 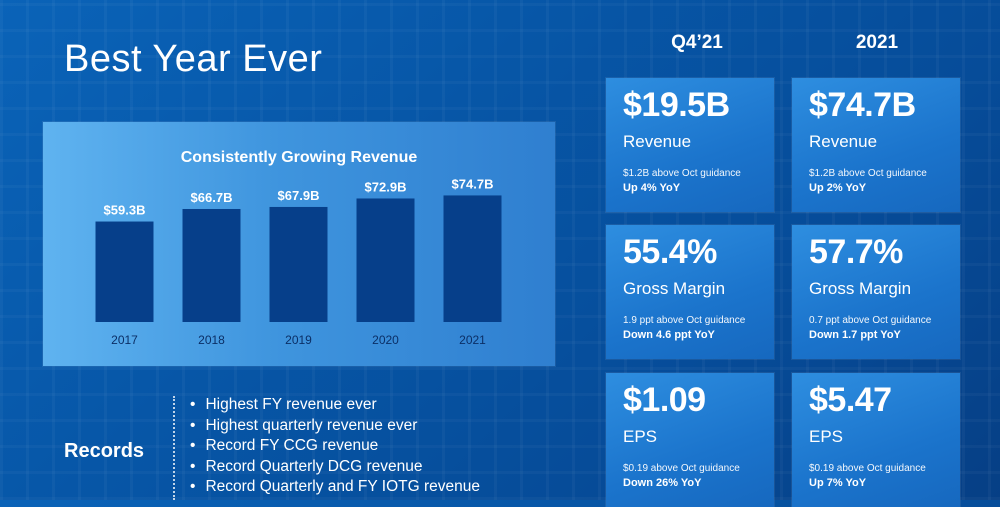 What do you see at coordinates (386, 186) in the screenshot?
I see `chart-data-label: $72.9B` at bounding box center [386, 186].